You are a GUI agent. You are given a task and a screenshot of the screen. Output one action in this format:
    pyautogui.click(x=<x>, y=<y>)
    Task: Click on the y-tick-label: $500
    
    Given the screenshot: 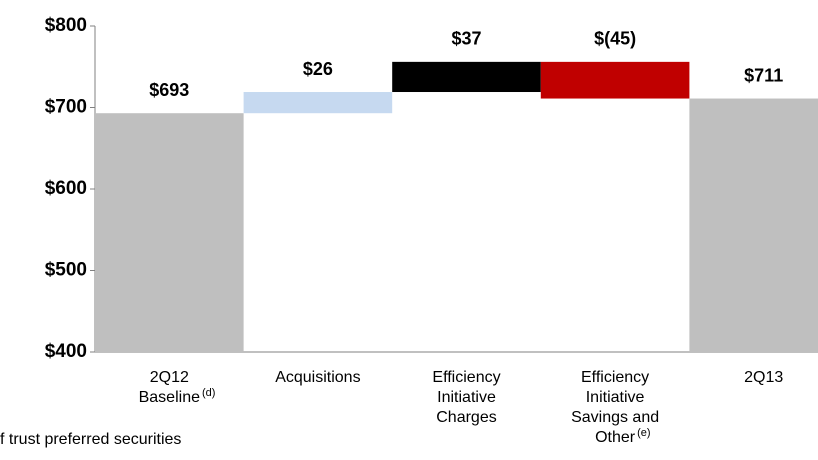 What is the action you would take?
    pyautogui.click(x=66, y=270)
    